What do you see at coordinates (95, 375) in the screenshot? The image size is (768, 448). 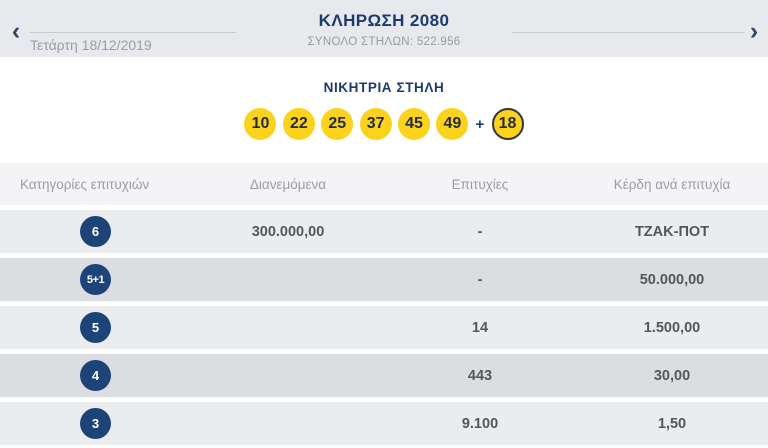 I see `category-badge: 4` at bounding box center [95, 375].